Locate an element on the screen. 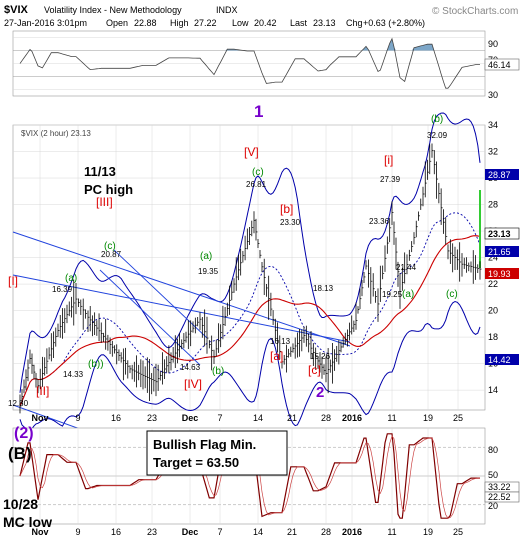 The height and width of the screenshot is (540, 520). low-label: Low is located at coordinates (240, 23).